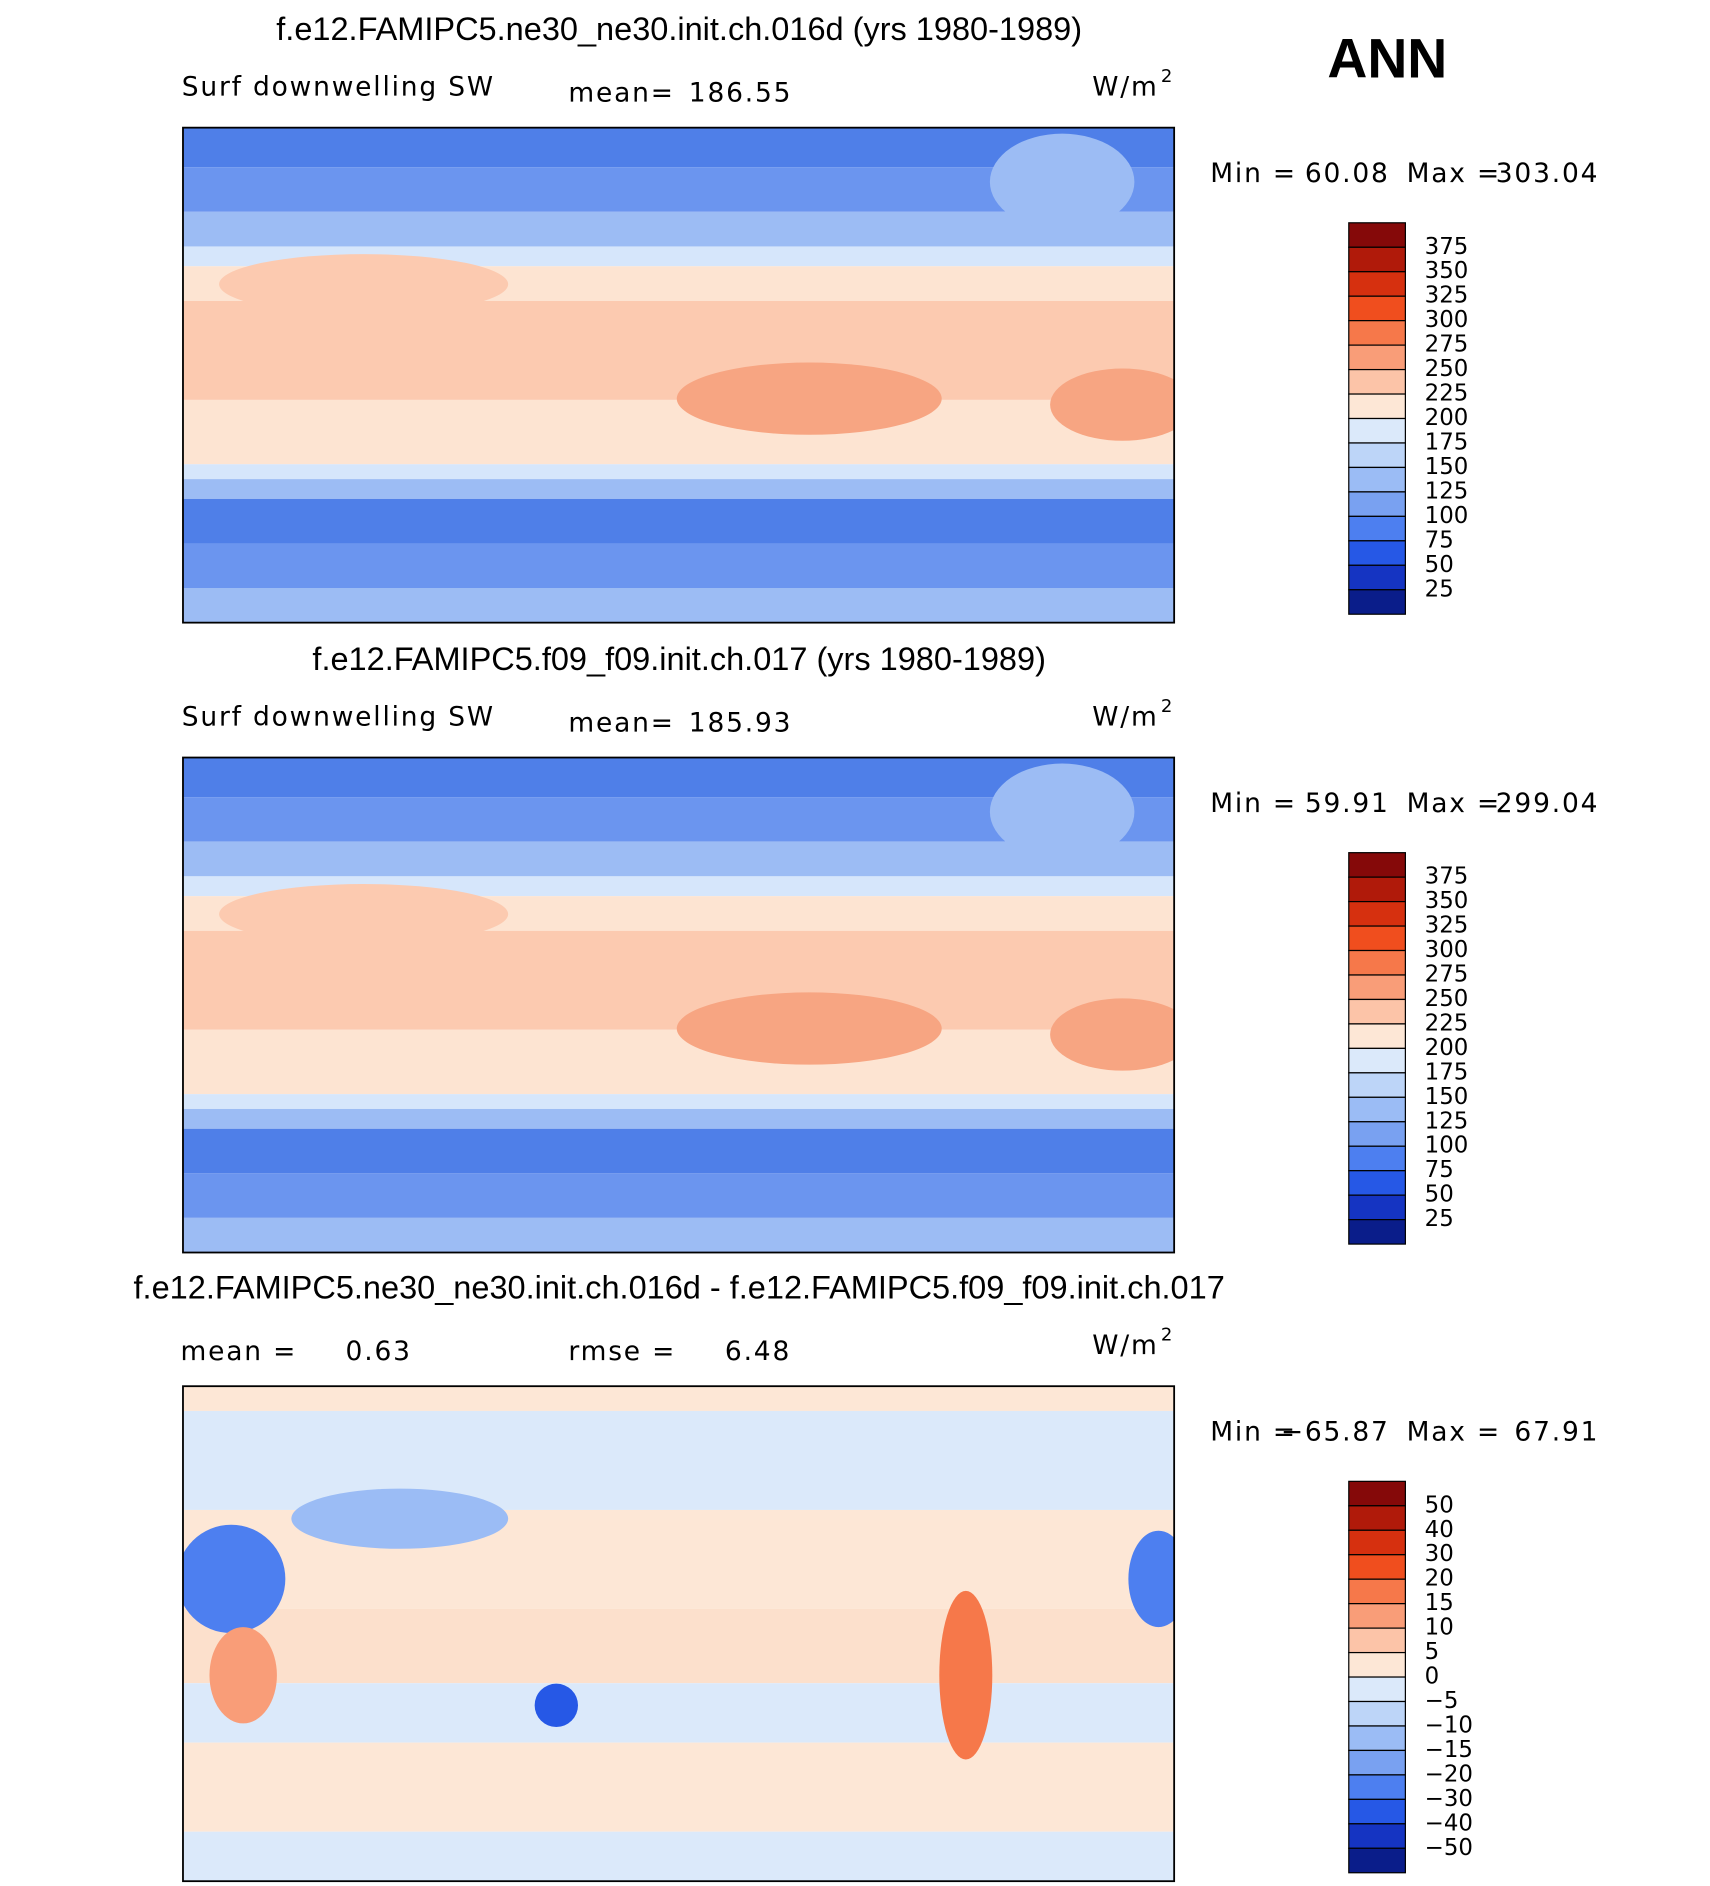 This screenshot has height=1886, width=1710. What do you see at coordinates (1447, 926) in the screenshot?
I see `colorbar-label: 325` at bounding box center [1447, 926].